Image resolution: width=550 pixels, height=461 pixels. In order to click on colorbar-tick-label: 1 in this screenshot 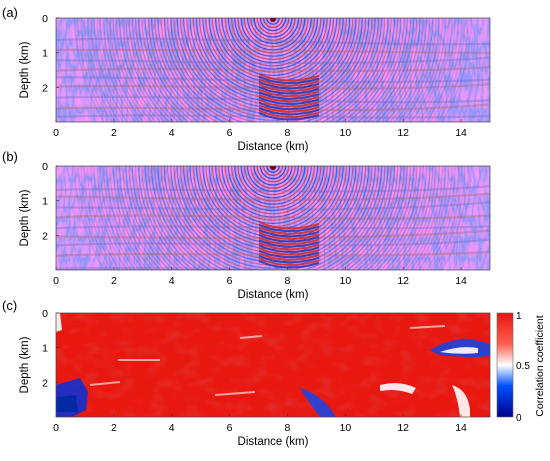, I will do `click(519, 316)`.